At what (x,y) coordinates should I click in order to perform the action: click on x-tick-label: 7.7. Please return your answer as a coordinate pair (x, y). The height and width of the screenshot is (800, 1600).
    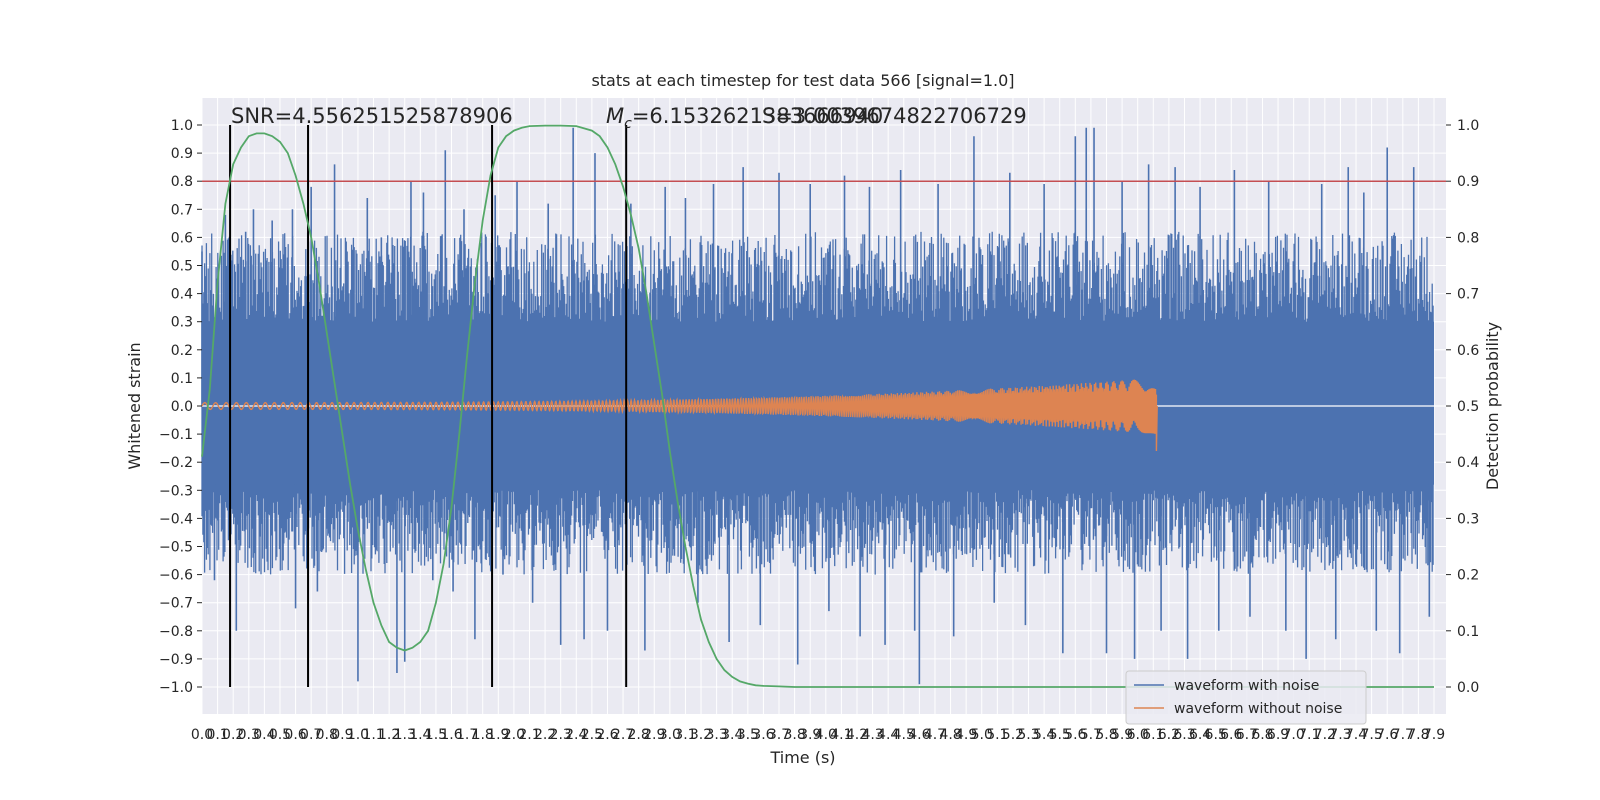
    Looking at the image, I should click on (1403, 735).